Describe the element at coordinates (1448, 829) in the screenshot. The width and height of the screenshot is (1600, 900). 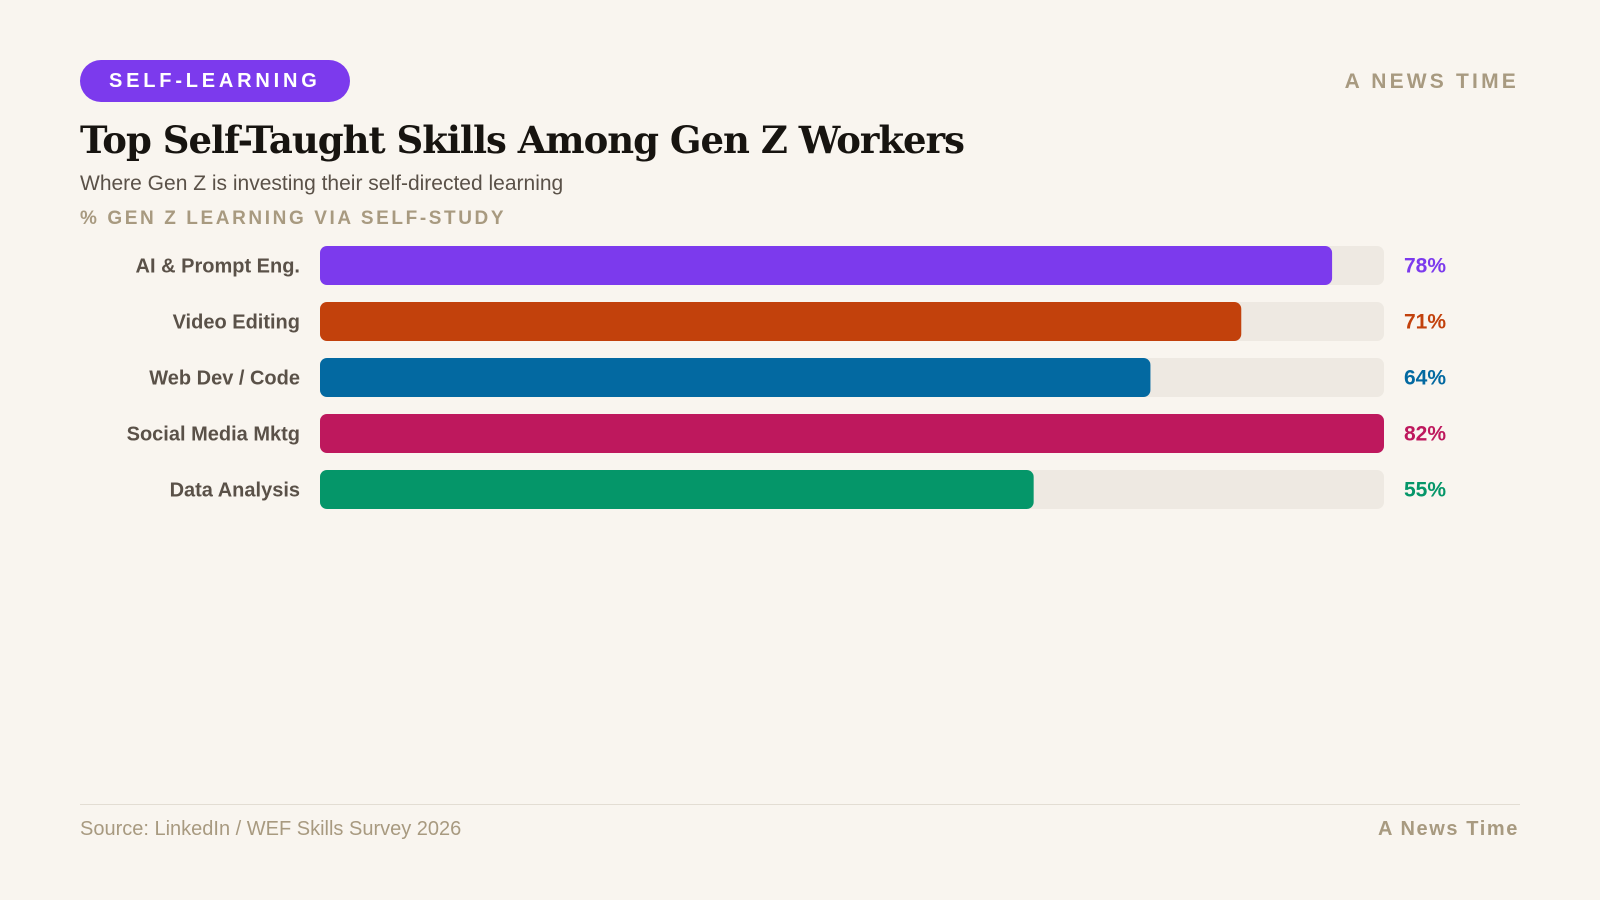
I see `footer-brand: A News Time` at that location.